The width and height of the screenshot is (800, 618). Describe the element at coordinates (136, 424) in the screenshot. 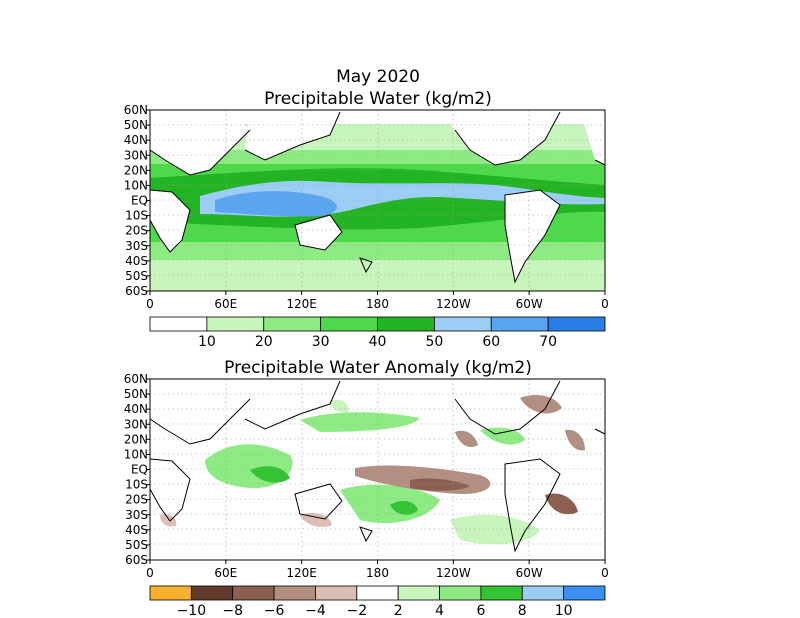

I see `bottom-lat-label: 30N` at that location.